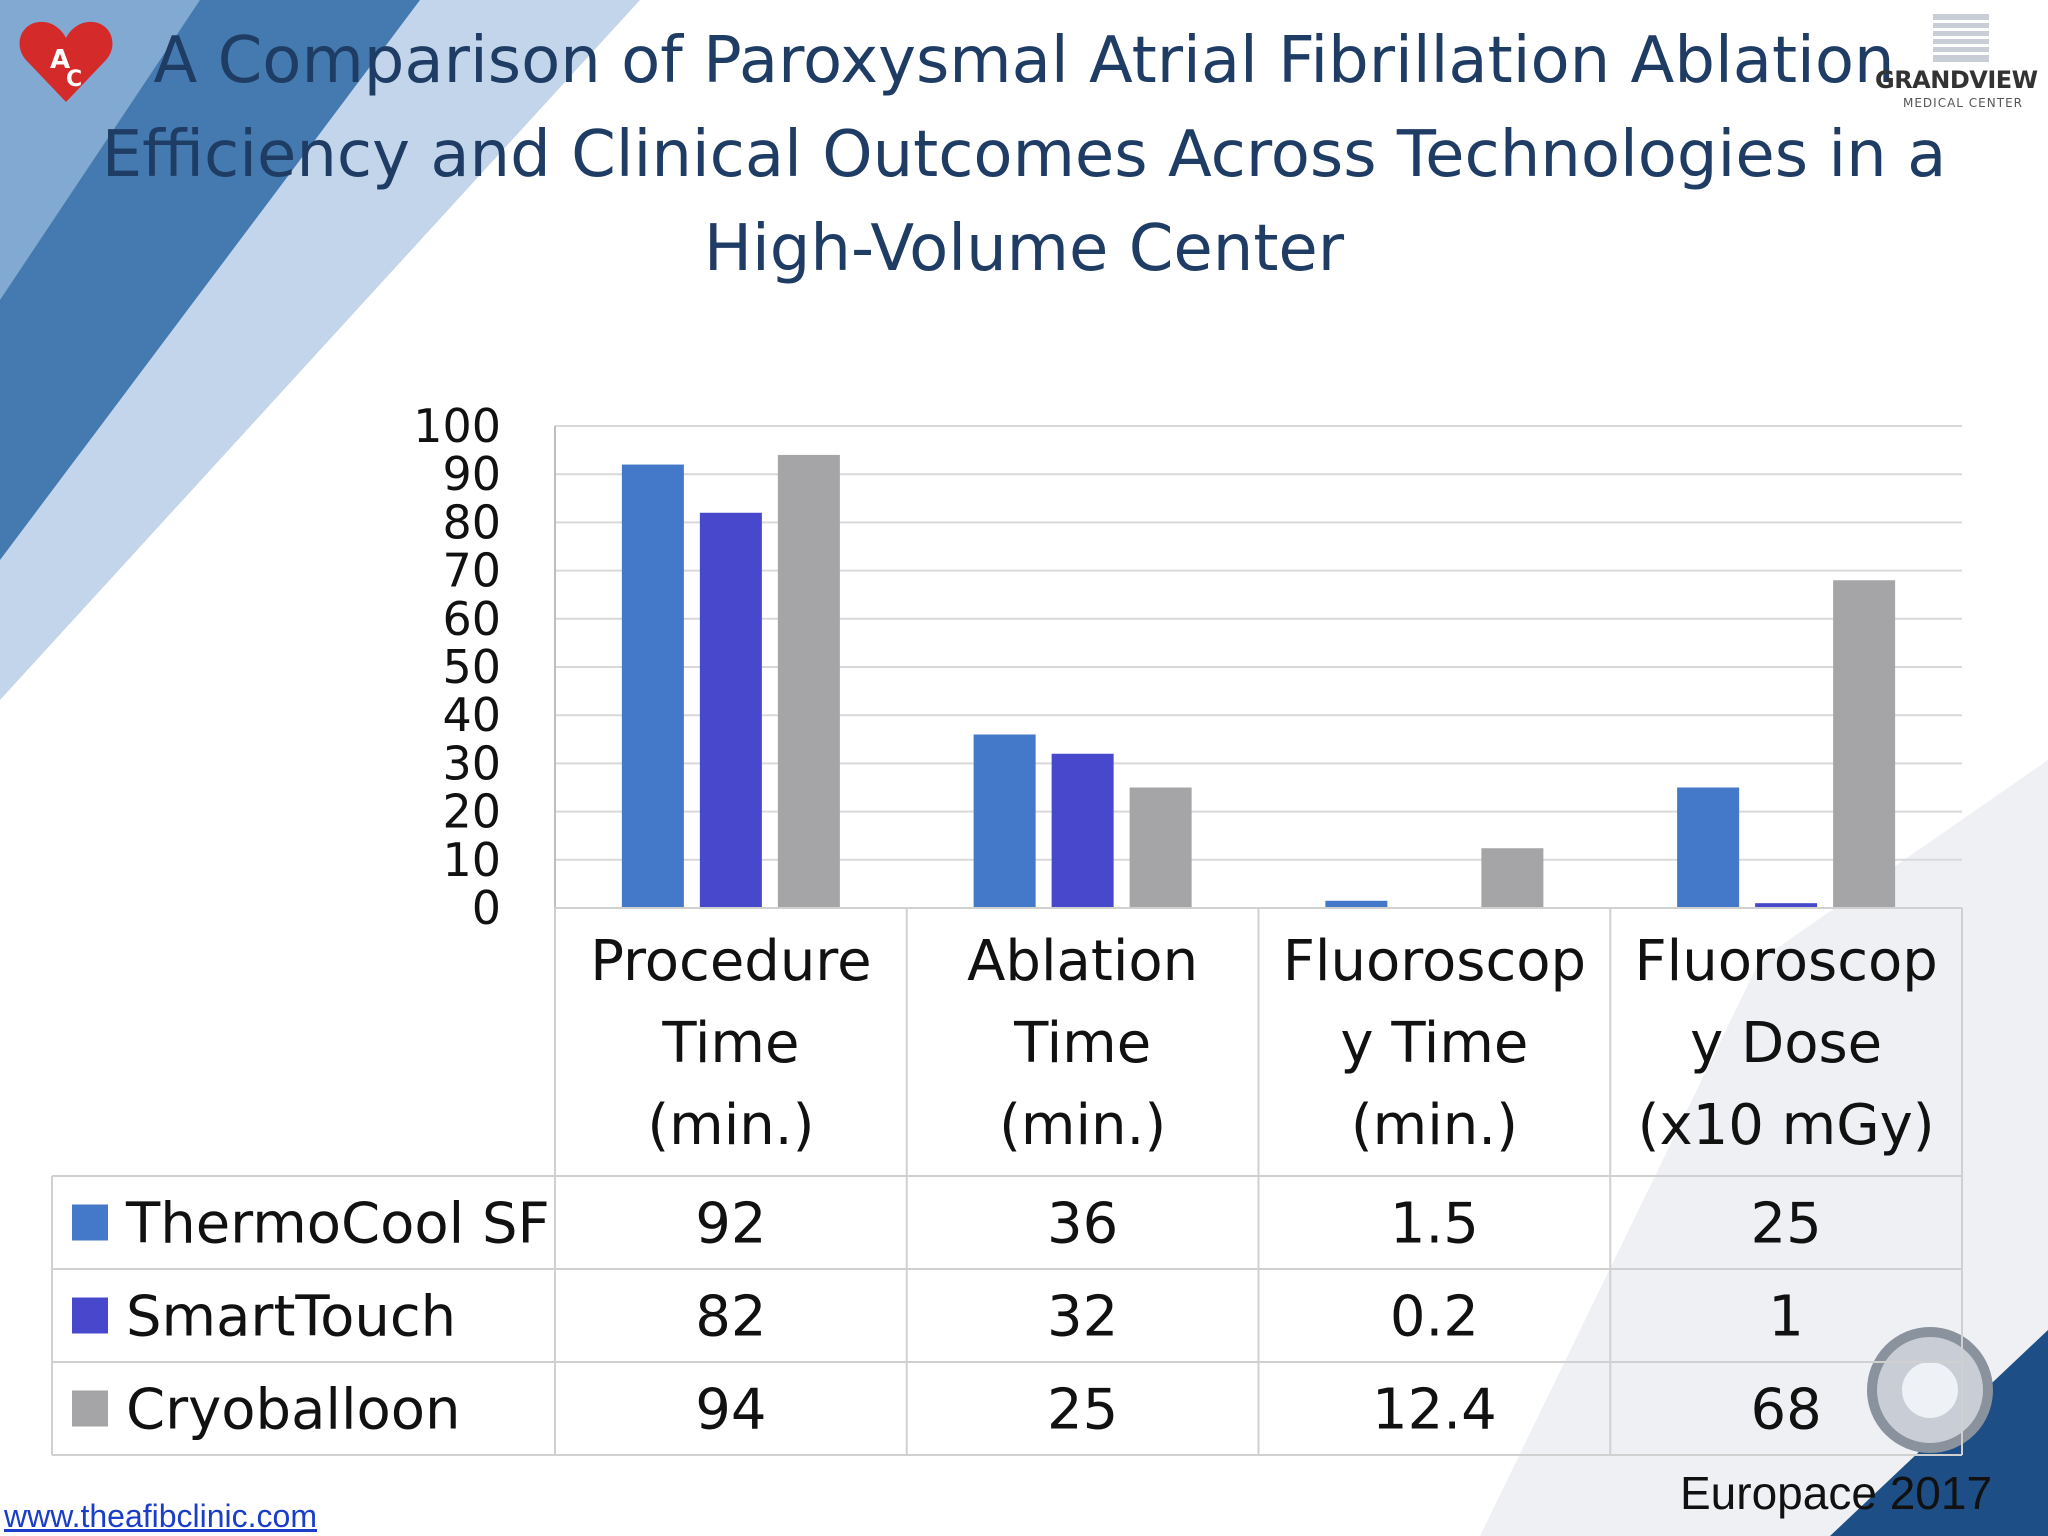  What do you see at coordinates (291, 1317) in the screenshot?
I see `legend-label: SmartTouch` at bounding box center [291, 1317].